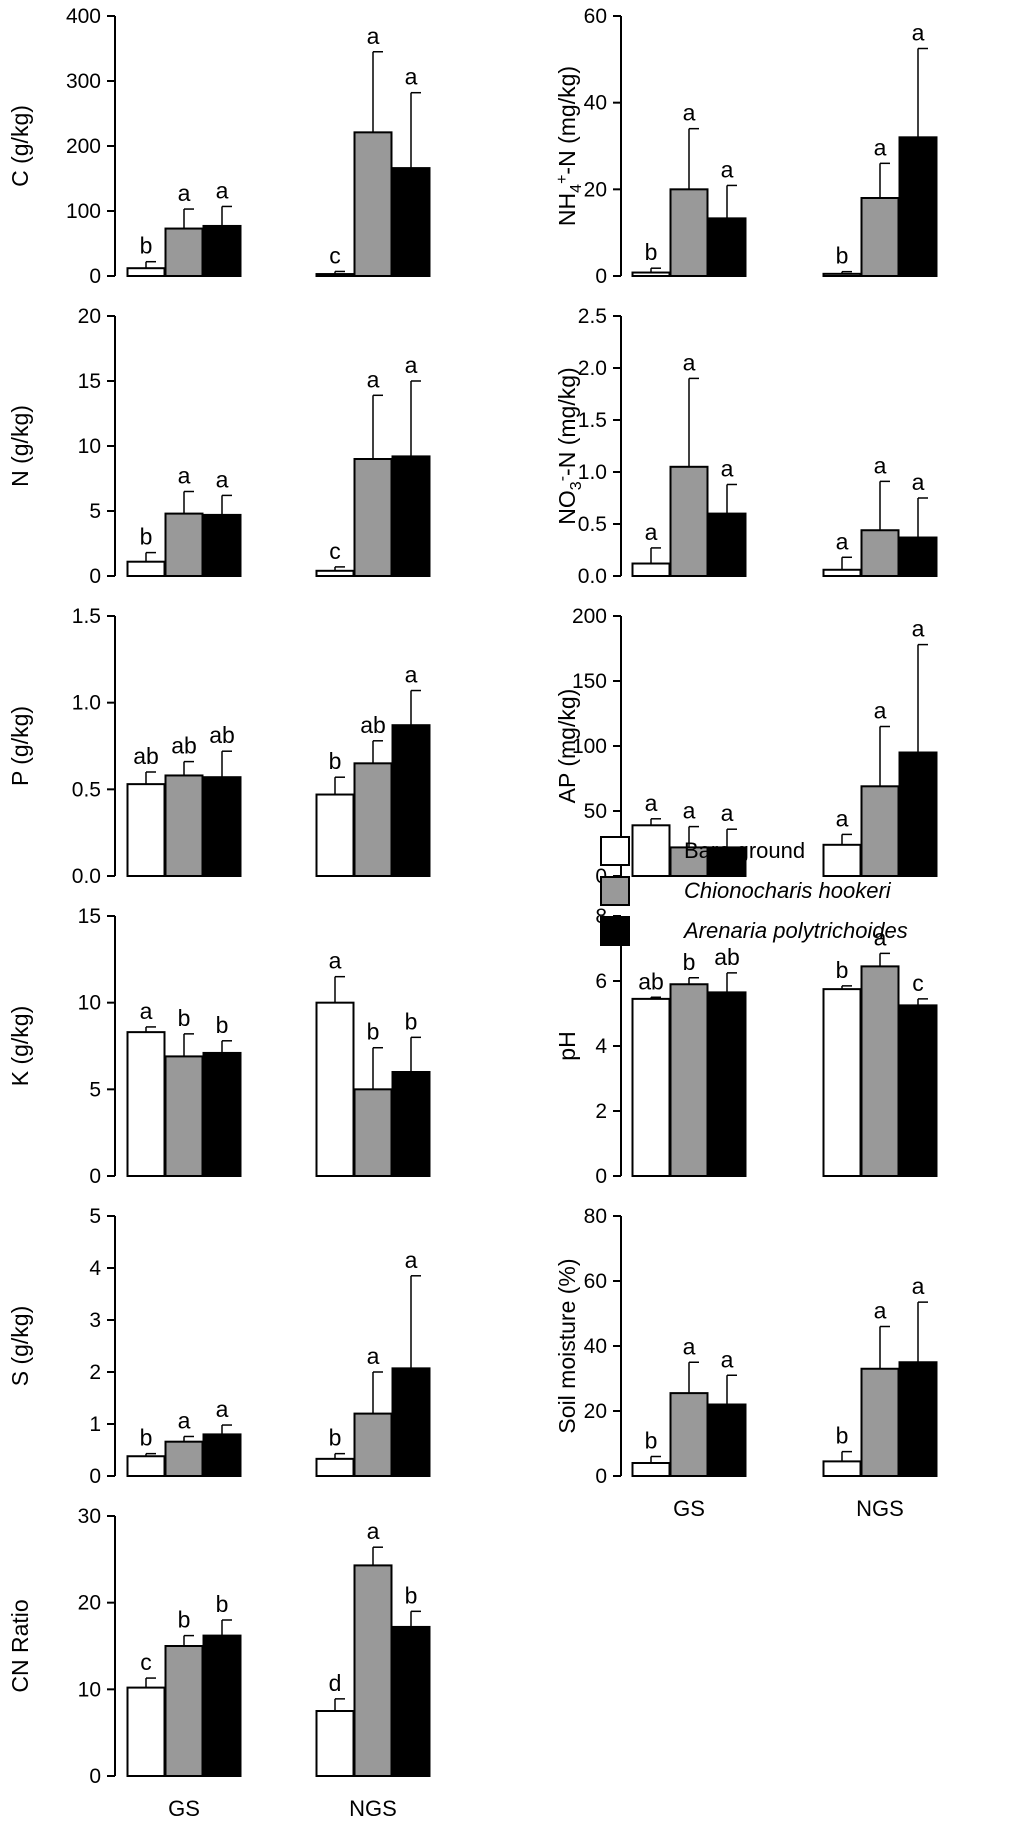 The height and width of the screenshot is (1842, 1009). Describe the element at coordinates (880, 1071) in the screenshot. I see `panel-8-bar-ngs-chionocharis-hookeri` at that location.